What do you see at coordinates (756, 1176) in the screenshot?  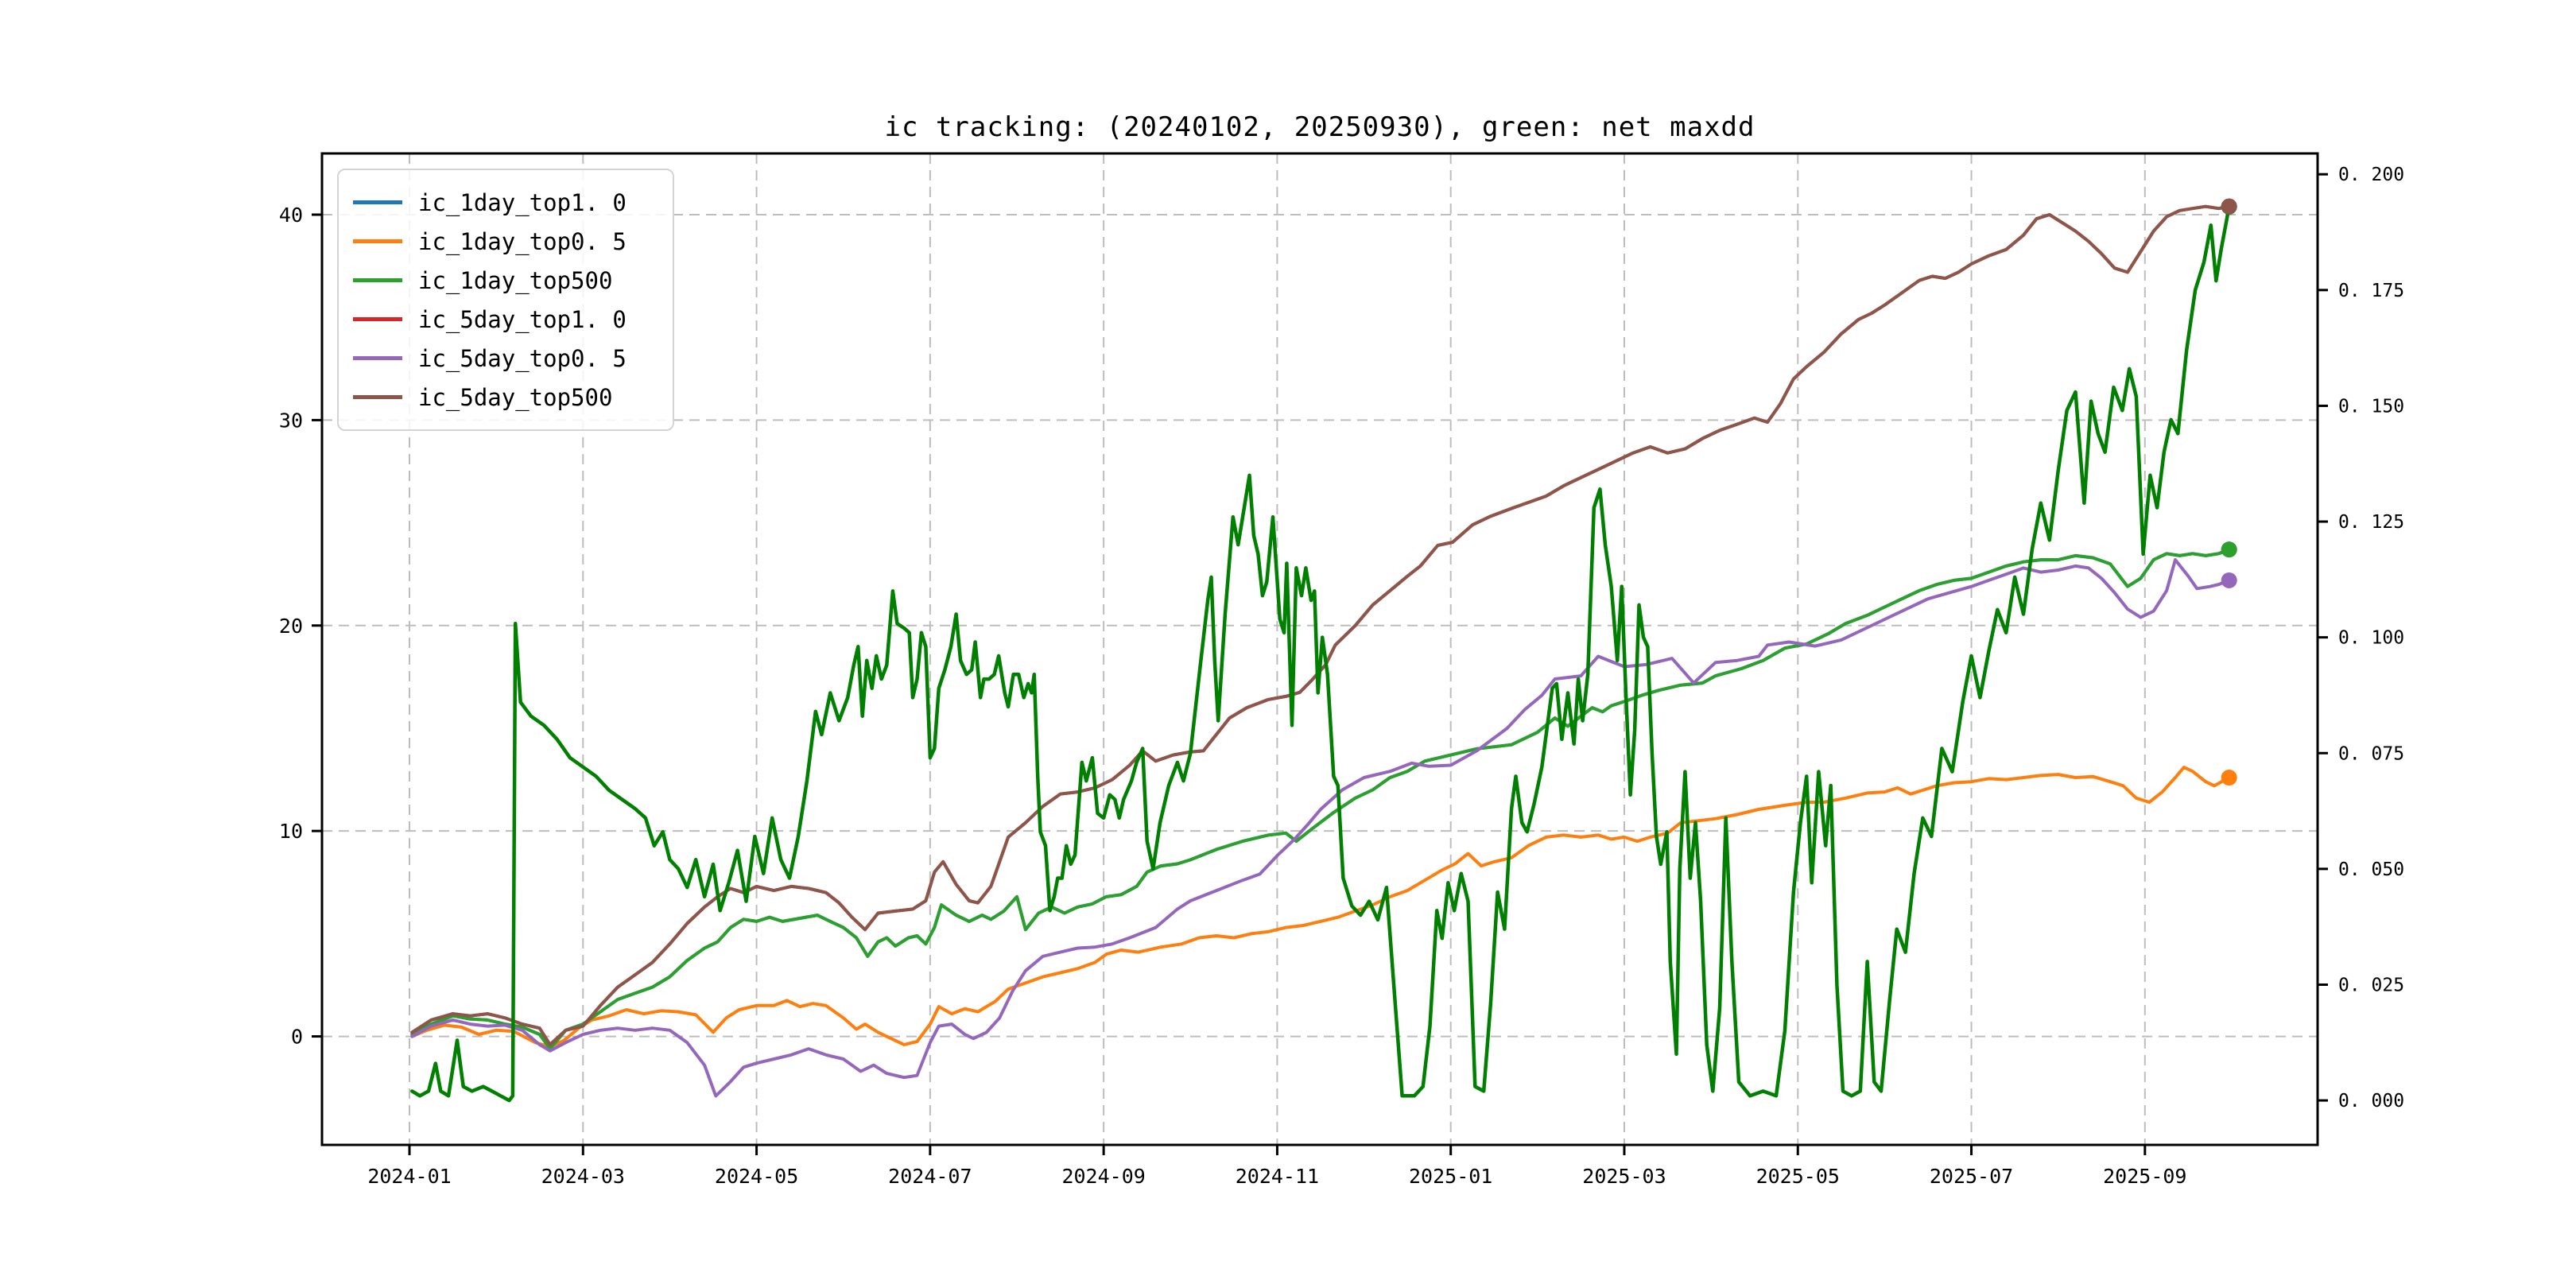 I see `x-tick-label: 2024-05` at bounding box center [756, 1176].